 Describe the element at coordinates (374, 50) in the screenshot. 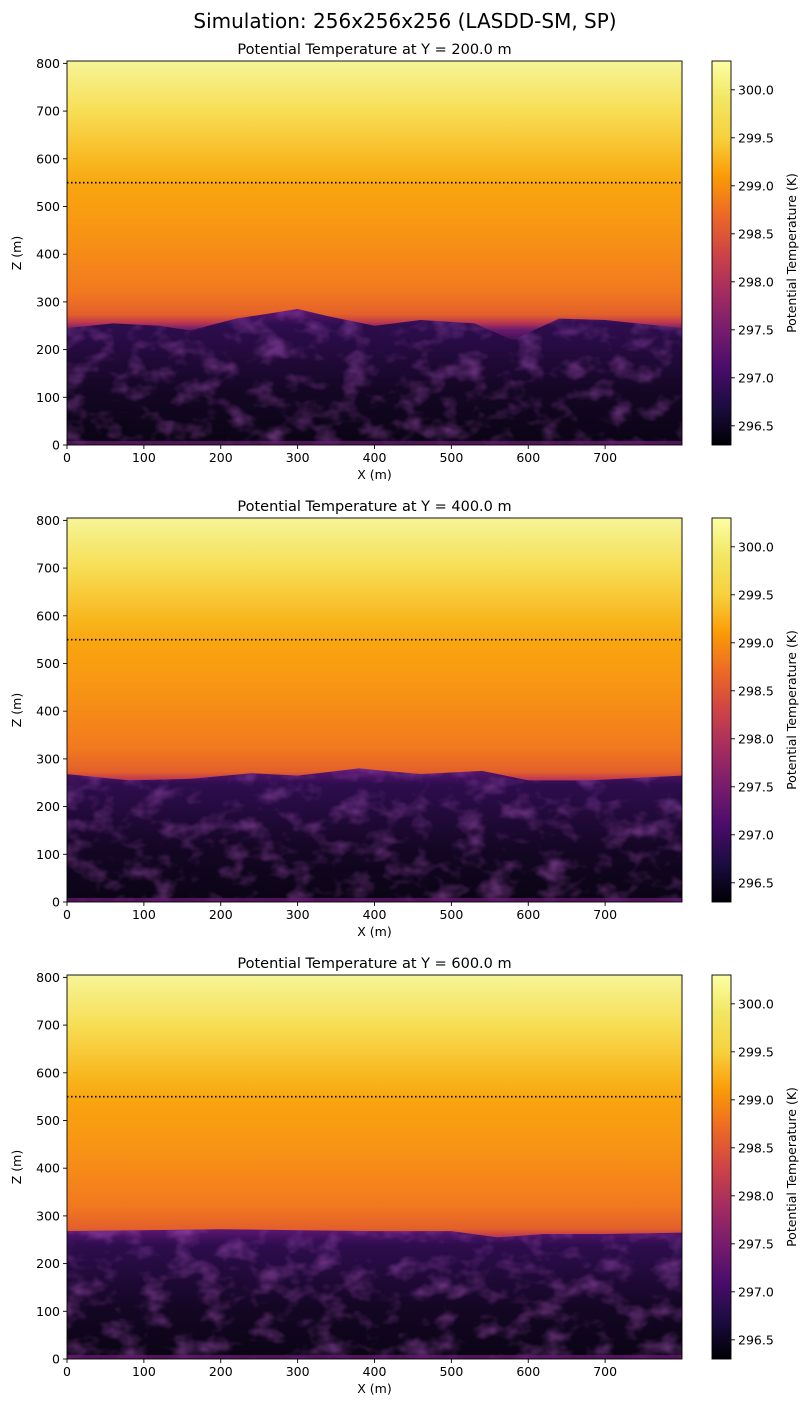

I see `panel-title: Potential Temperature at Y = 200.0 m` at that location.